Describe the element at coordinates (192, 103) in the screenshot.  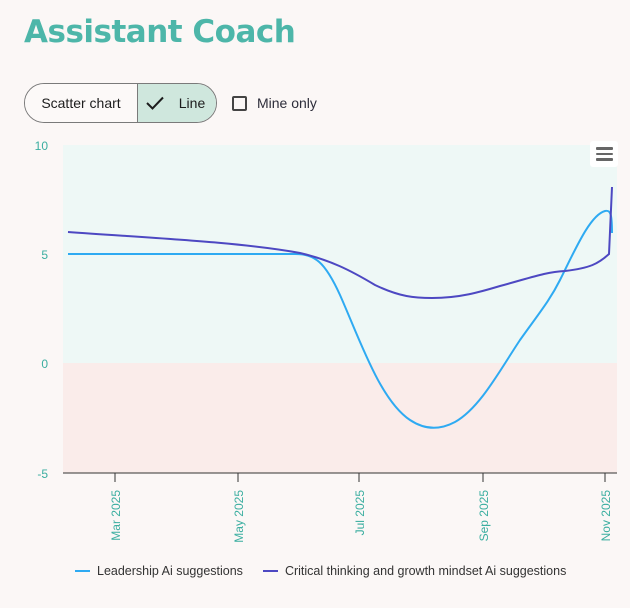
I see `line-chart-label: Line` at that location.